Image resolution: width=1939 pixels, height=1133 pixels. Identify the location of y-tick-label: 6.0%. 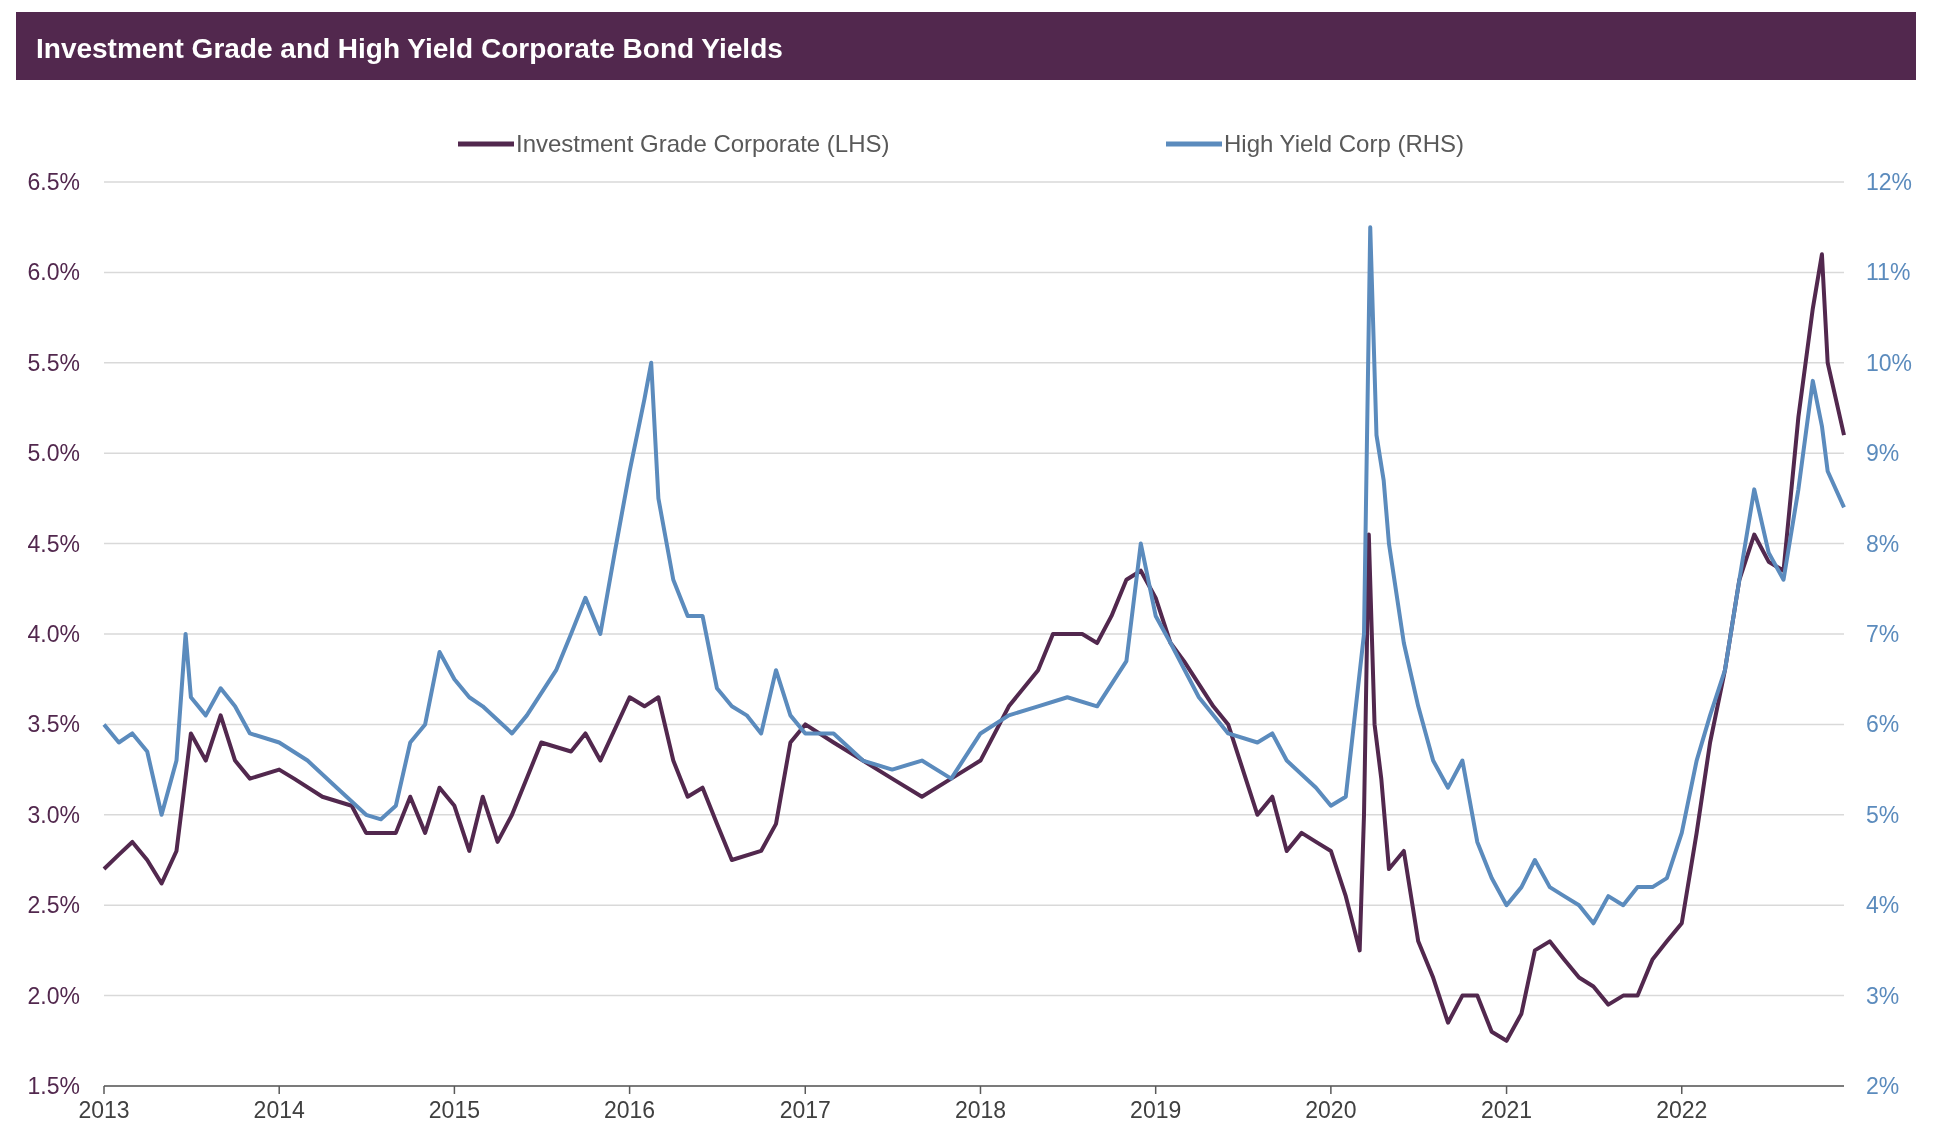
(53, 272).